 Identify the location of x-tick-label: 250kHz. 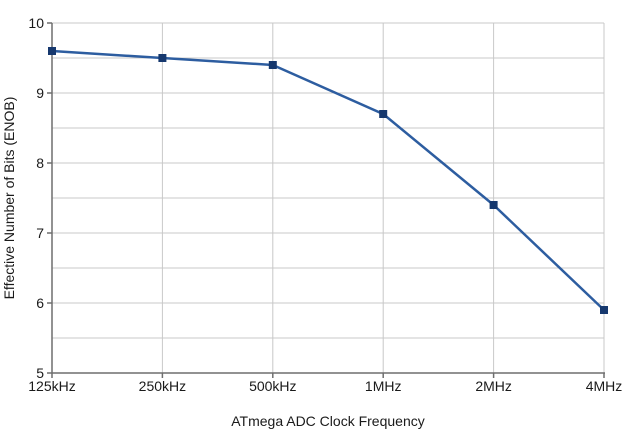
(162, 386).